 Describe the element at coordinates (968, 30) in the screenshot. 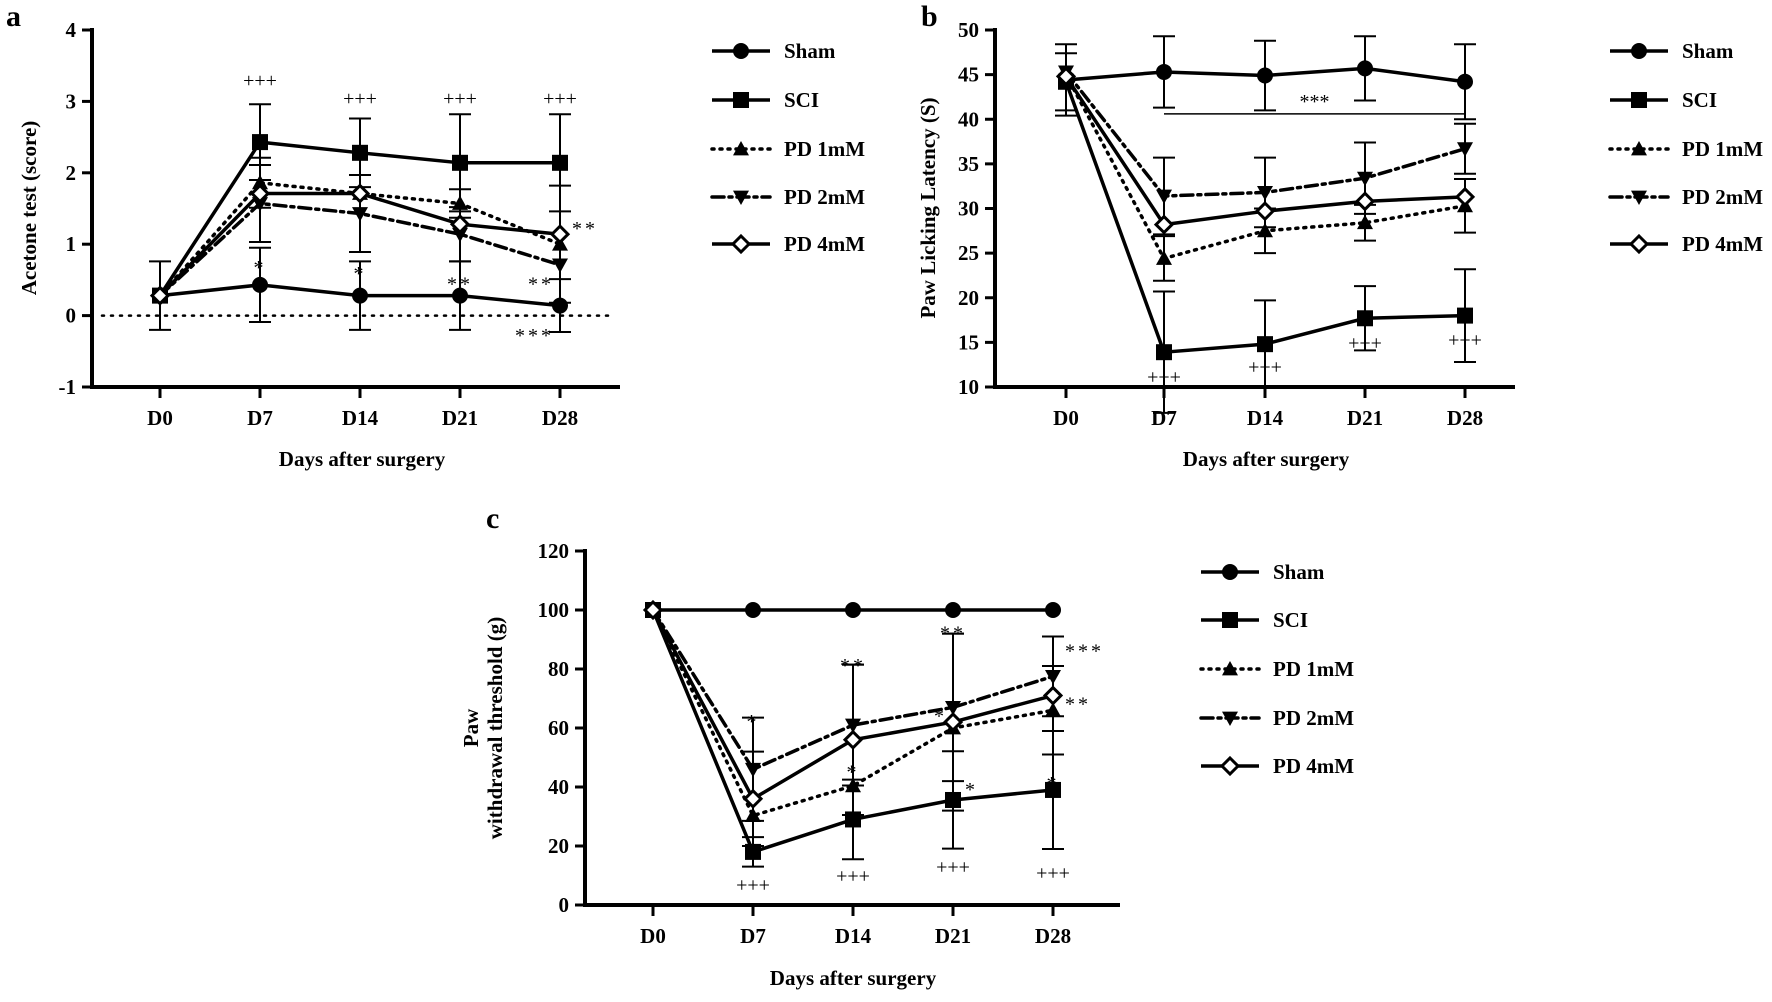

I see `y-tick-label: 50` at that location.